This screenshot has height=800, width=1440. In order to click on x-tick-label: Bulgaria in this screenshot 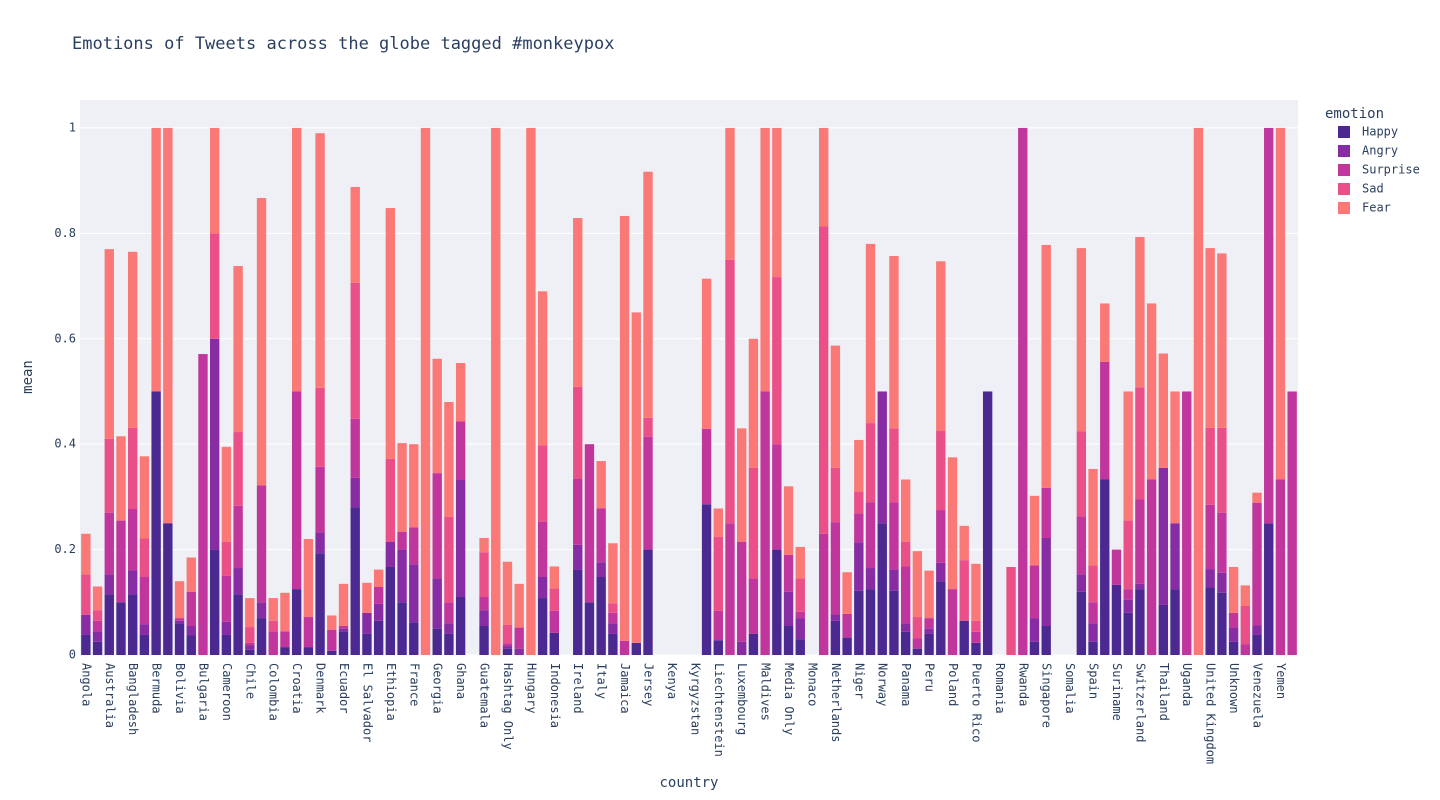, I will do `click(203, 692)`.